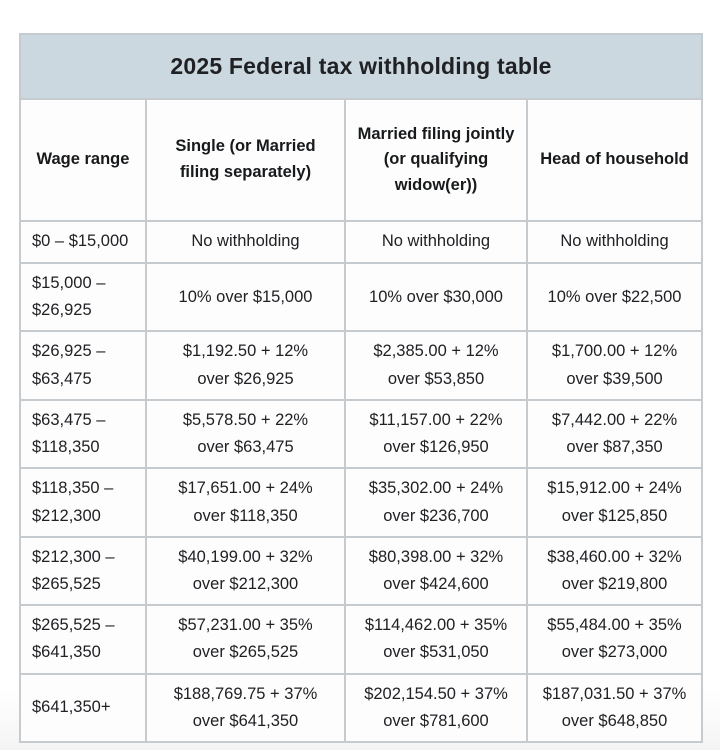  I want to click on cell-married-filing-jointly: $11,157.00 + 22% over $126,950, so click(436, 434).